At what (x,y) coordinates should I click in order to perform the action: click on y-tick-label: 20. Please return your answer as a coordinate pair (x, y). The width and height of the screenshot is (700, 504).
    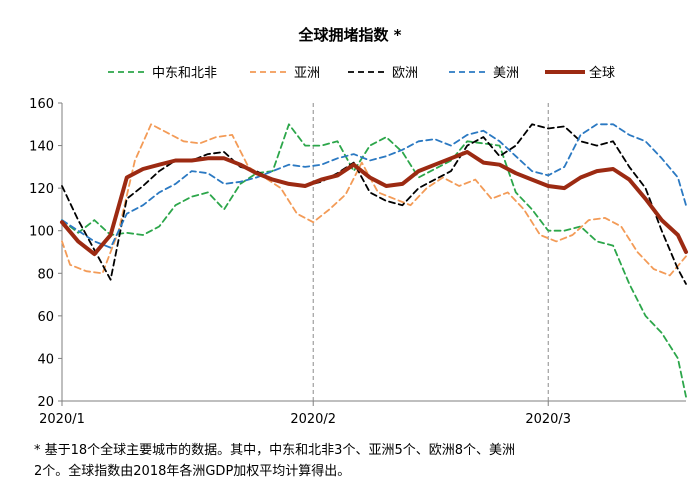
    Looking at the image, I should click on (45, 402).